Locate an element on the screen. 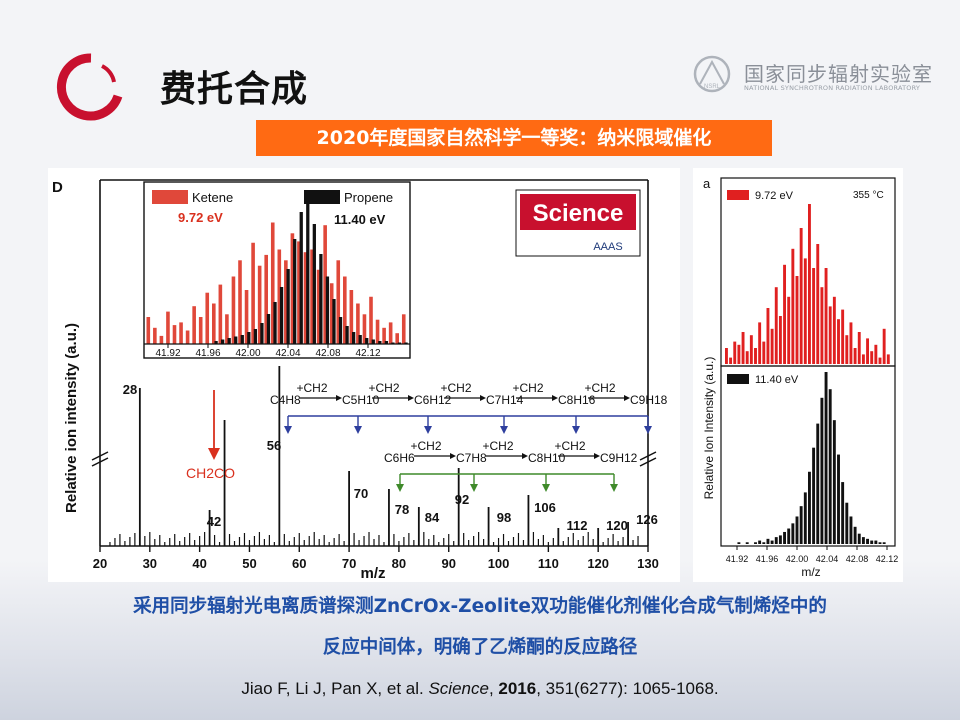 The width and height of the screenshot is (960, 720). lab-name: 国家同步辐射实验室 is located at coordinates (838, 74).